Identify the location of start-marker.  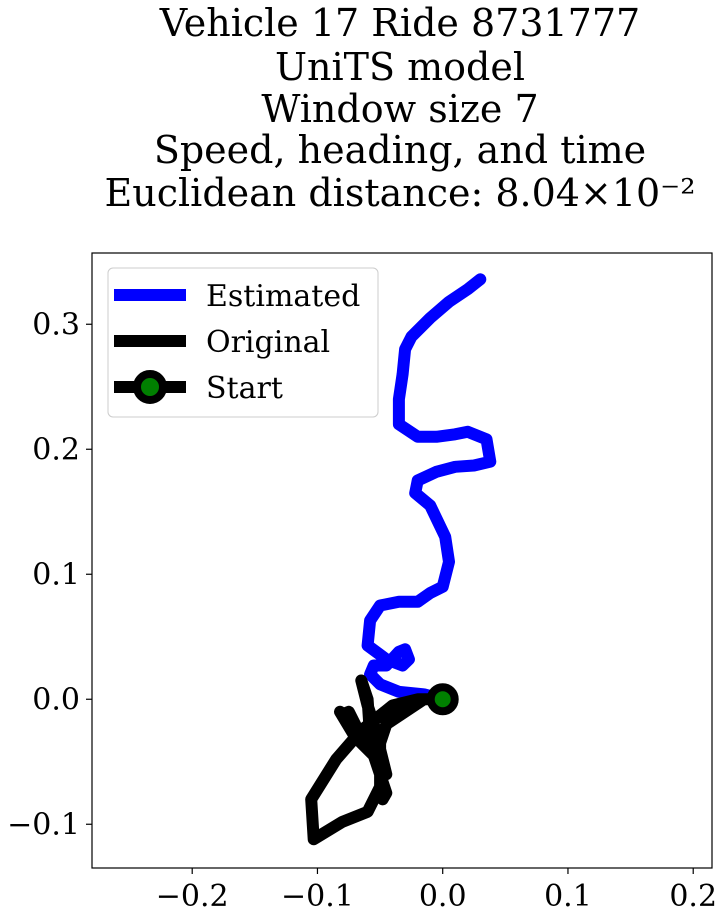
(442, 699).